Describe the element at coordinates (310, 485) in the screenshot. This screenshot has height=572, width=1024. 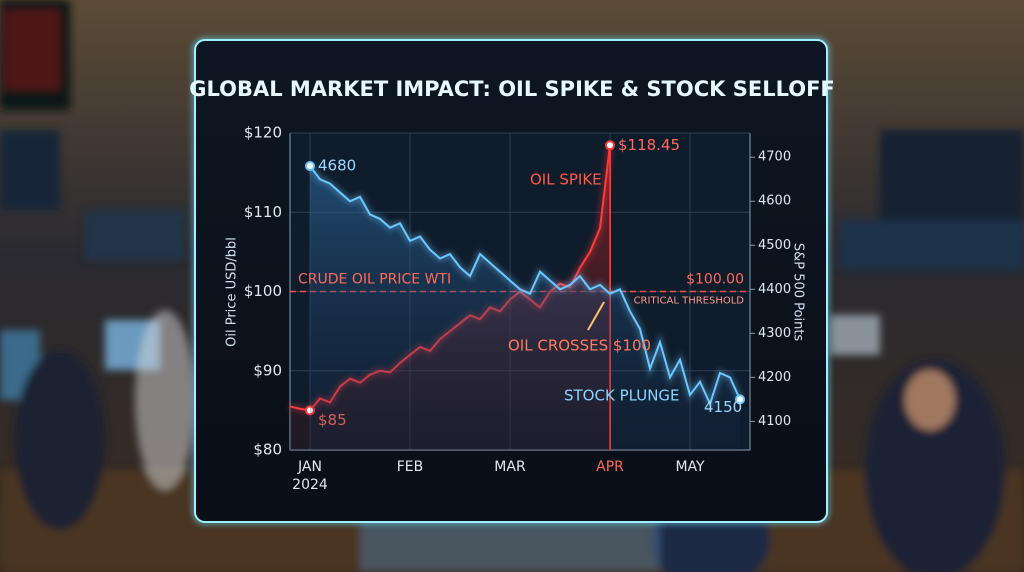
I see `x-year-label: 2024` at that location.